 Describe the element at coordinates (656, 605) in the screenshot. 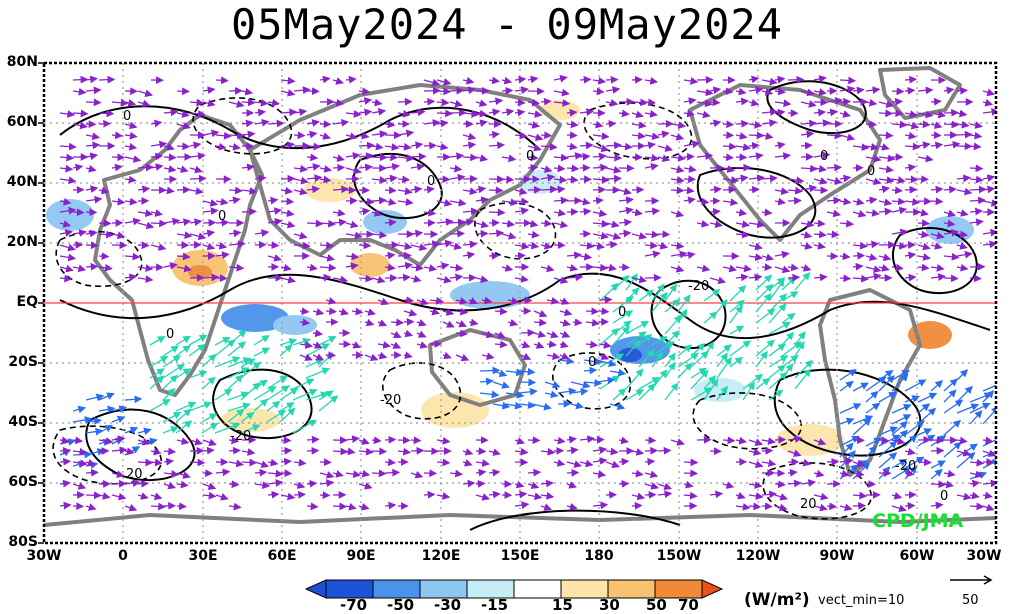

I see `legend-tick: 50` at that location.